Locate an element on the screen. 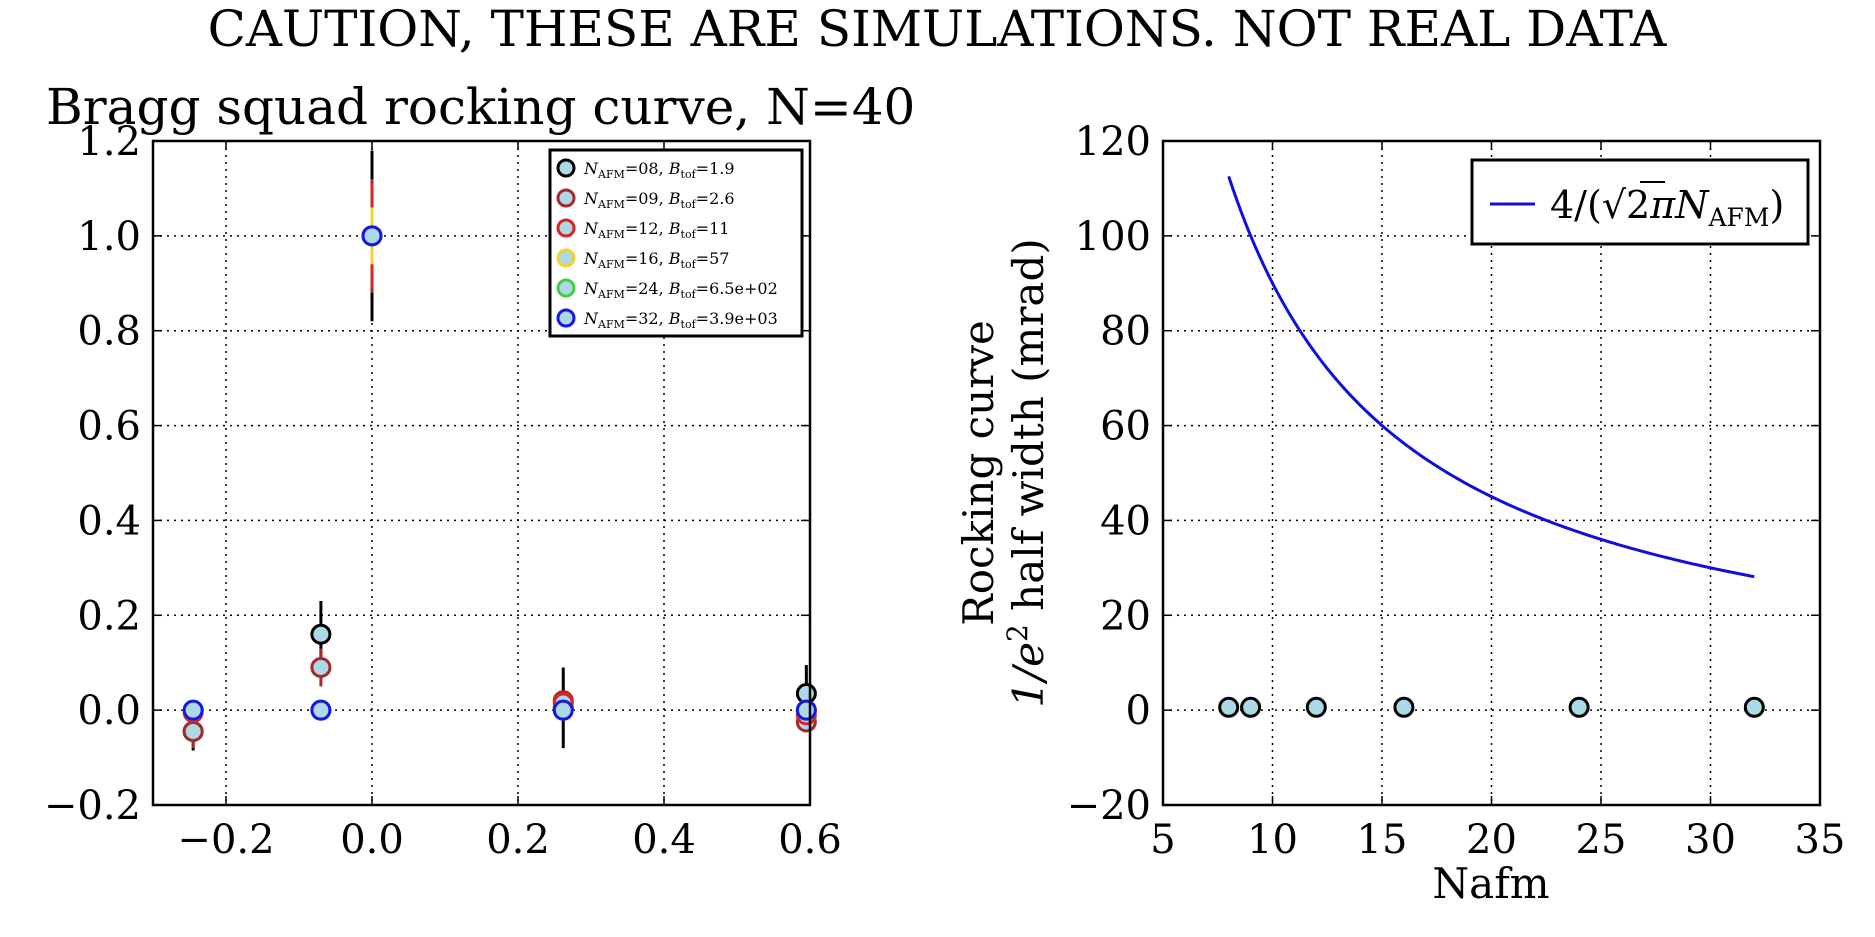 The height and width of the screenshot is (937, 1875). panel1-x-tick-label: 0.0 is located at coordinates (372, 840).